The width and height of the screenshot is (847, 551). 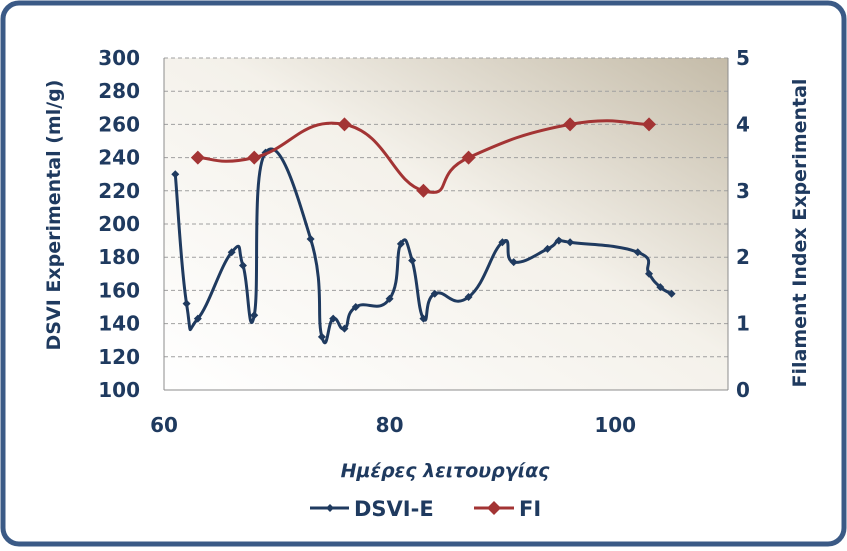 What do you see at coordinates (743, 390) in the screenshot?
I see `y2-tick-label: 0` at bounding box center [743, 390].